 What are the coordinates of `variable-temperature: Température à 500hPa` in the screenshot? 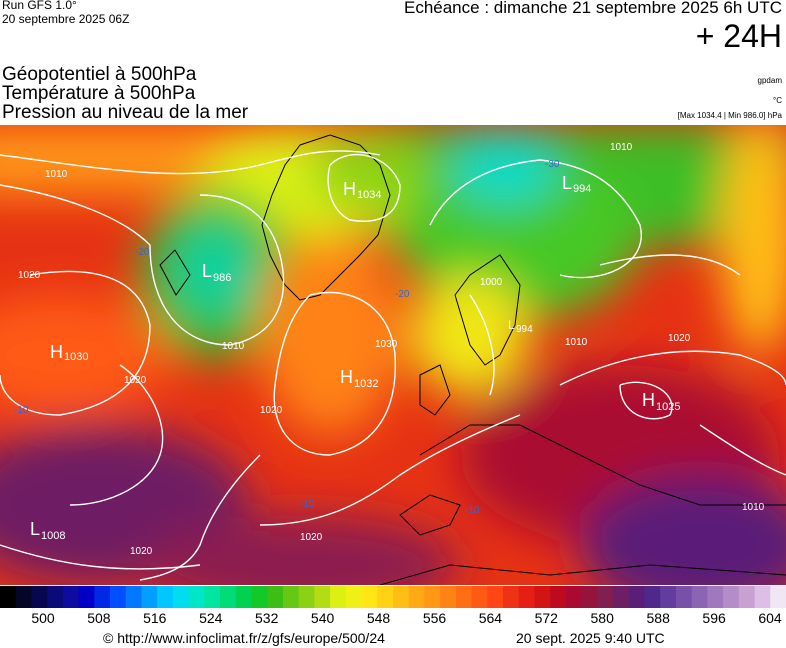 It's located at (99, 93).